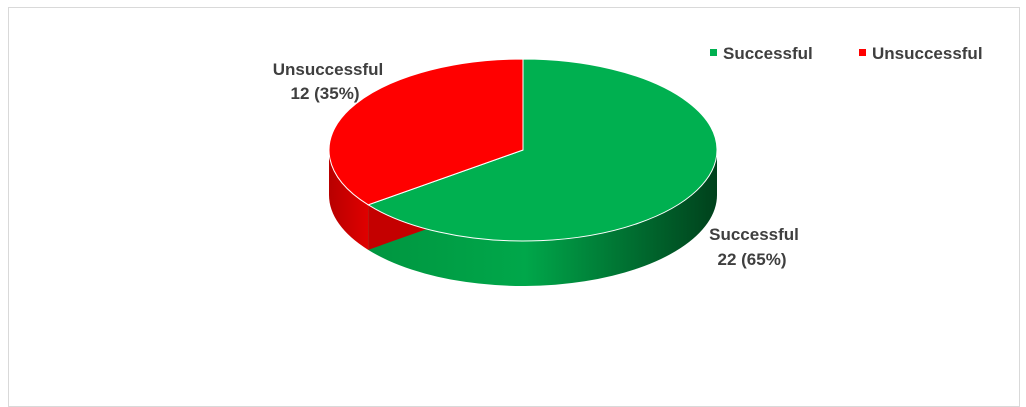 This screenshot has width=1026, height=407. What do you see at coordinates (846, 53) in the screenshot?
I see `legend: Successful Unsuccessful` at bounding box center [846, 53].